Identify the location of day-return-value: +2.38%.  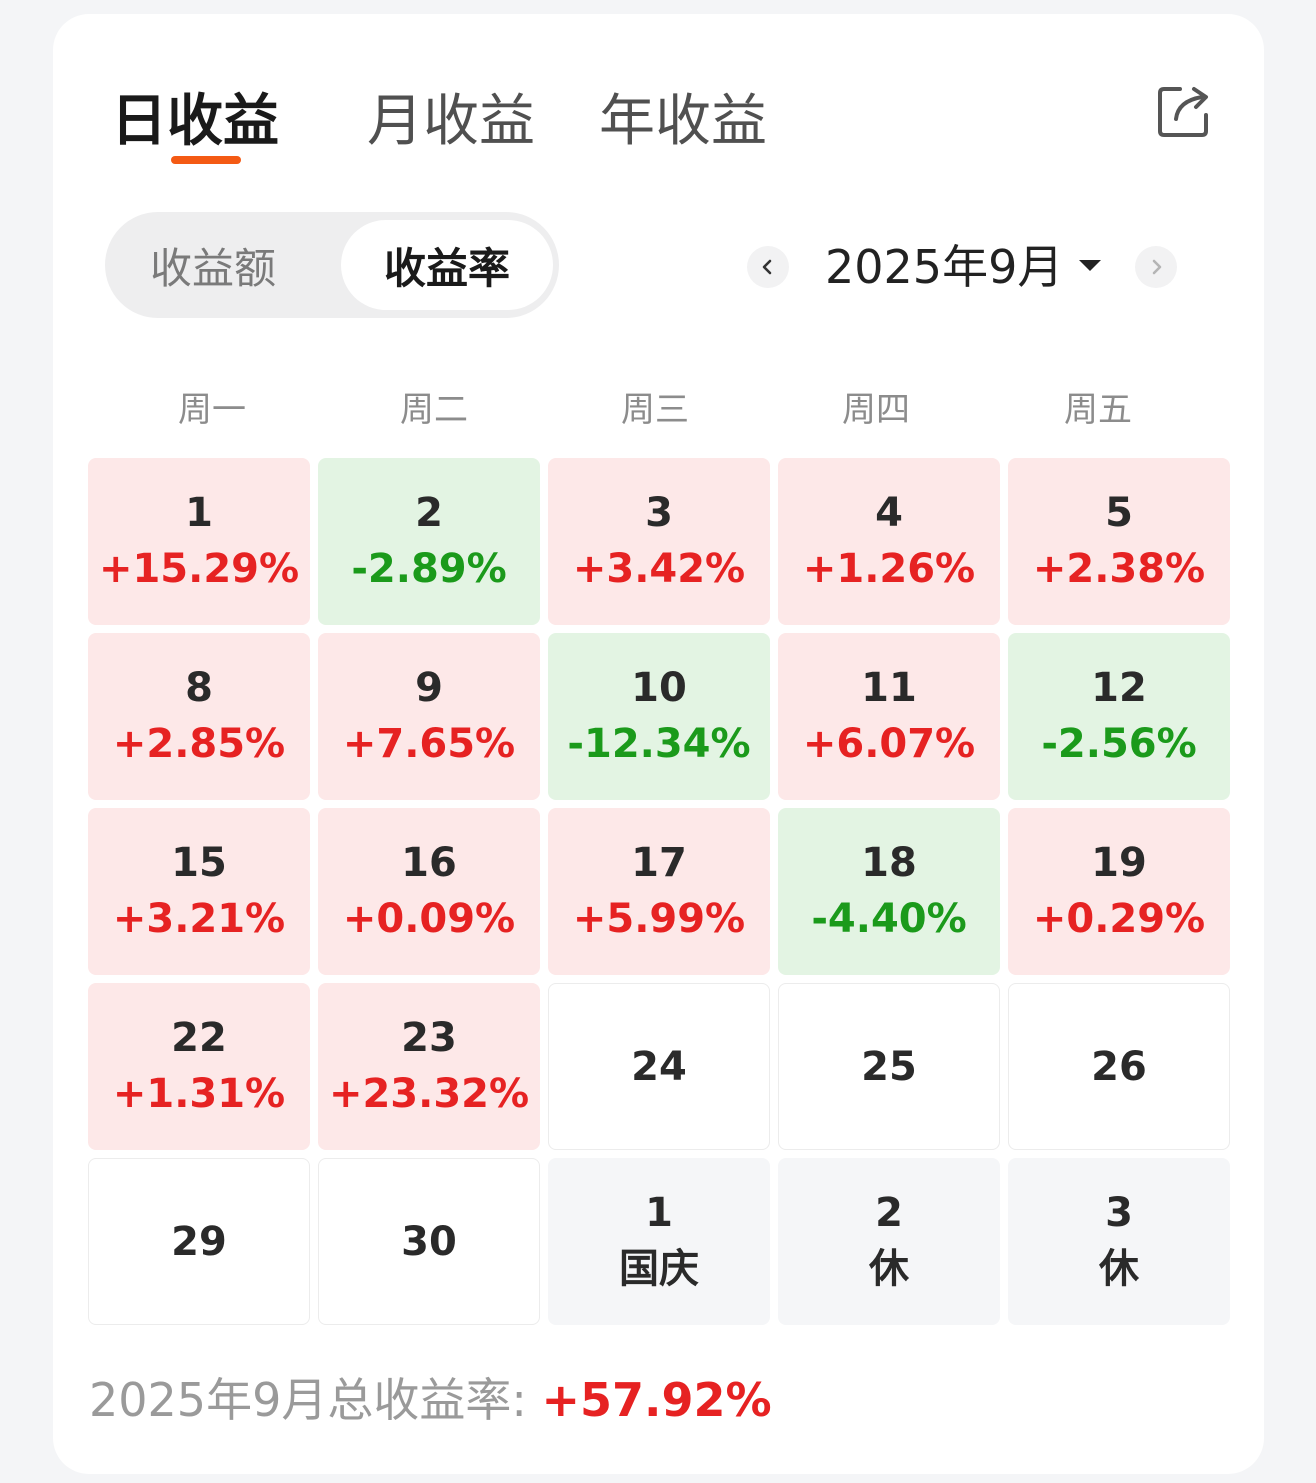
(1119, 568).